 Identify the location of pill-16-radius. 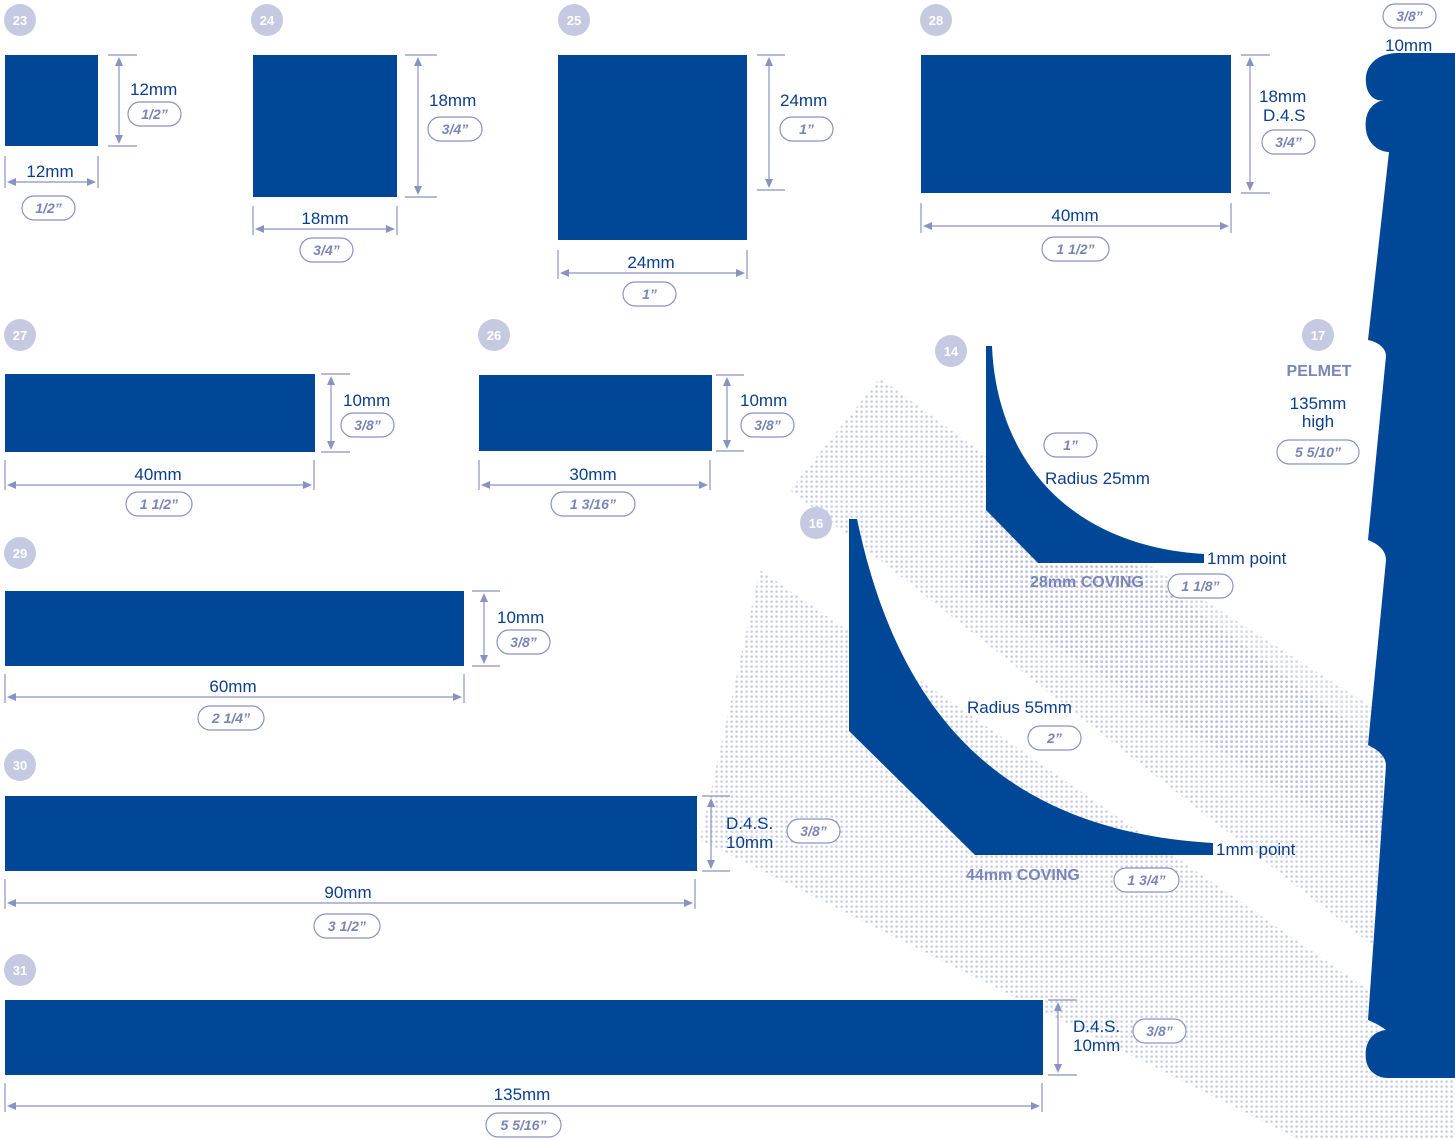
(1054, 738).